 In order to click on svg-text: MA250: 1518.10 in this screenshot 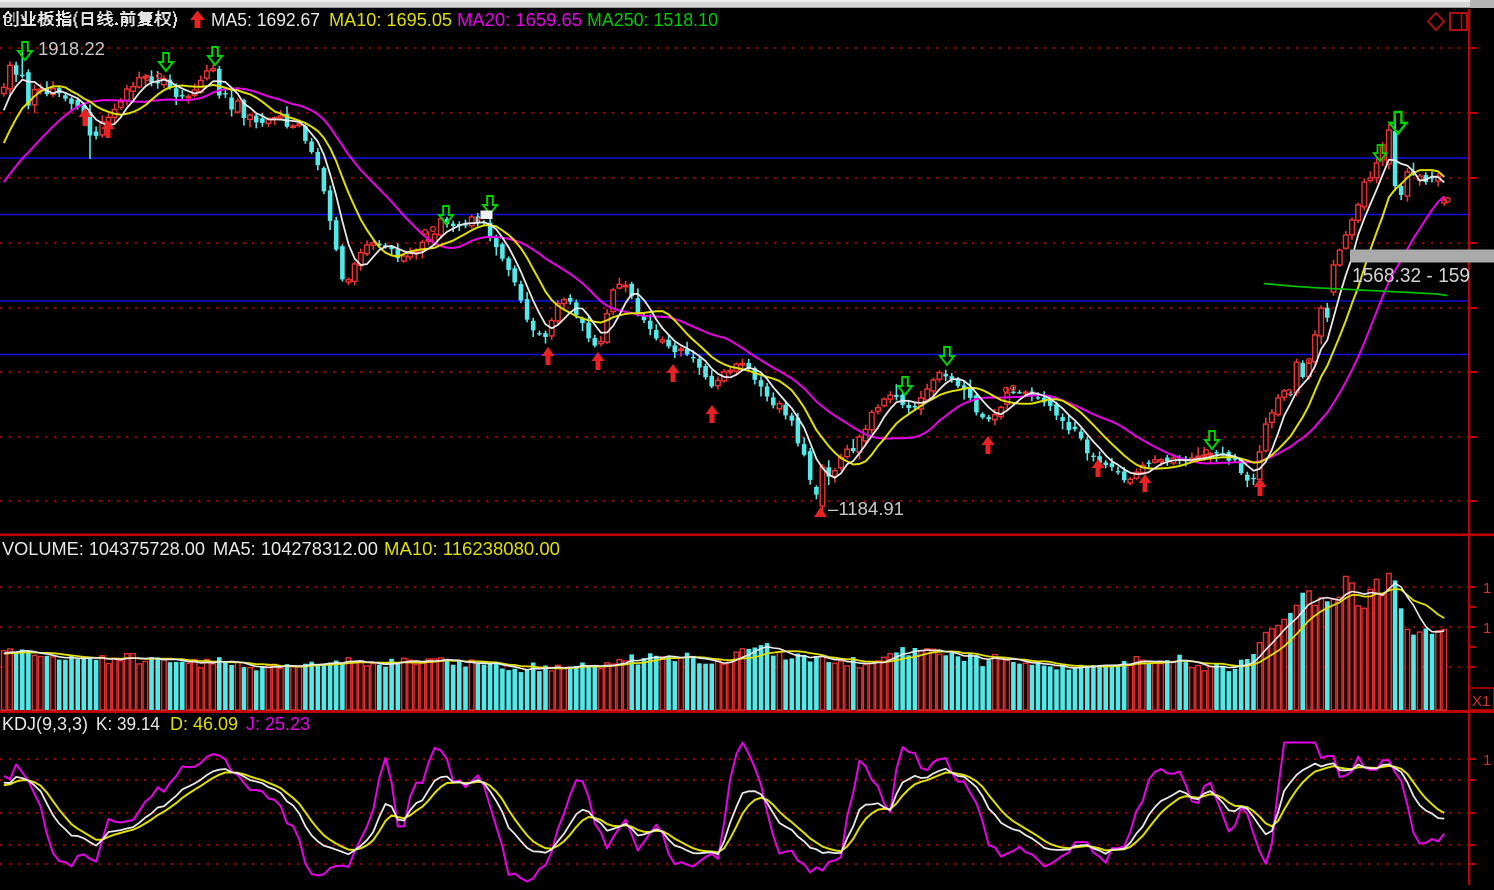, I will do `click(652, 20)`.